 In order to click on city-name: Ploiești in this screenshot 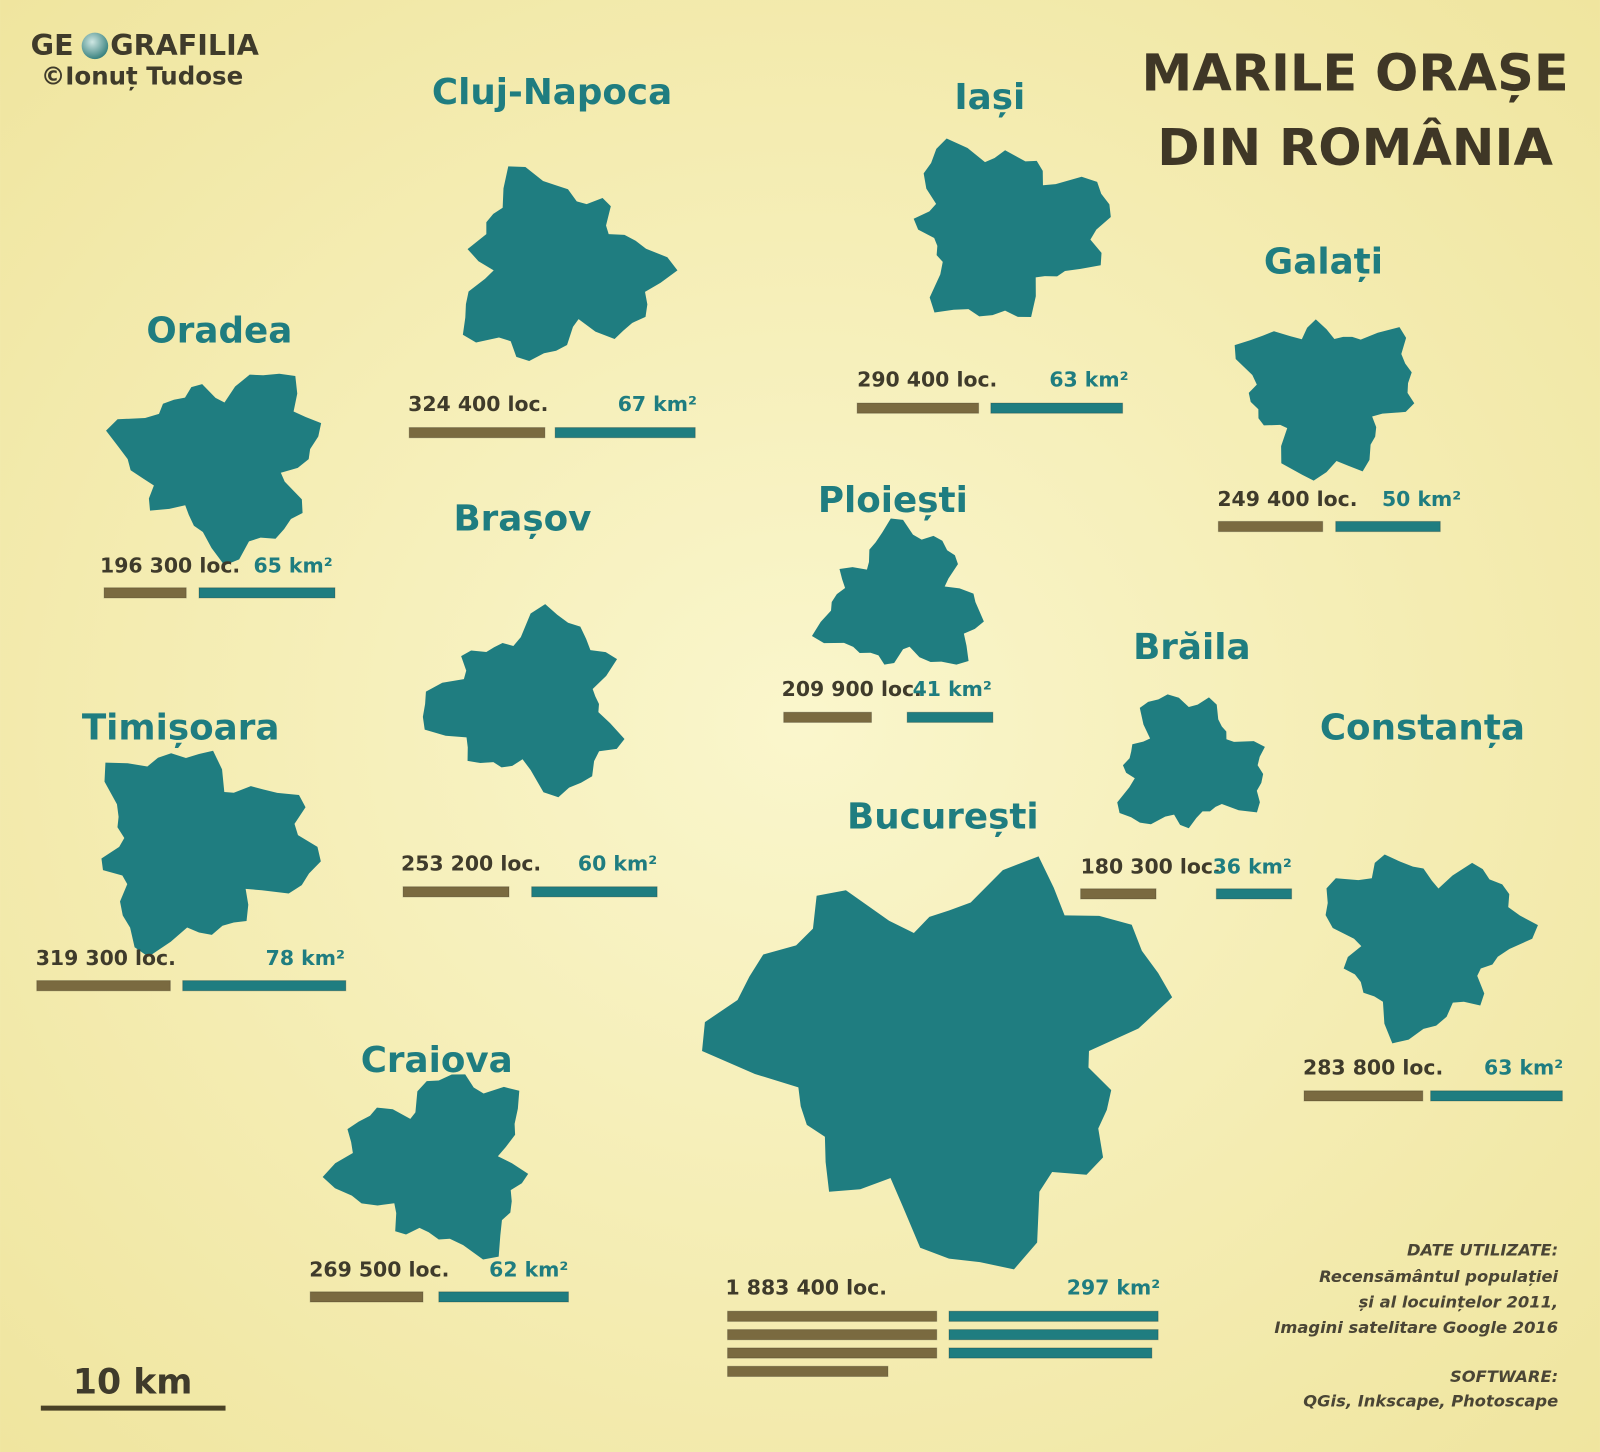, I will do `click(893, 500)`.